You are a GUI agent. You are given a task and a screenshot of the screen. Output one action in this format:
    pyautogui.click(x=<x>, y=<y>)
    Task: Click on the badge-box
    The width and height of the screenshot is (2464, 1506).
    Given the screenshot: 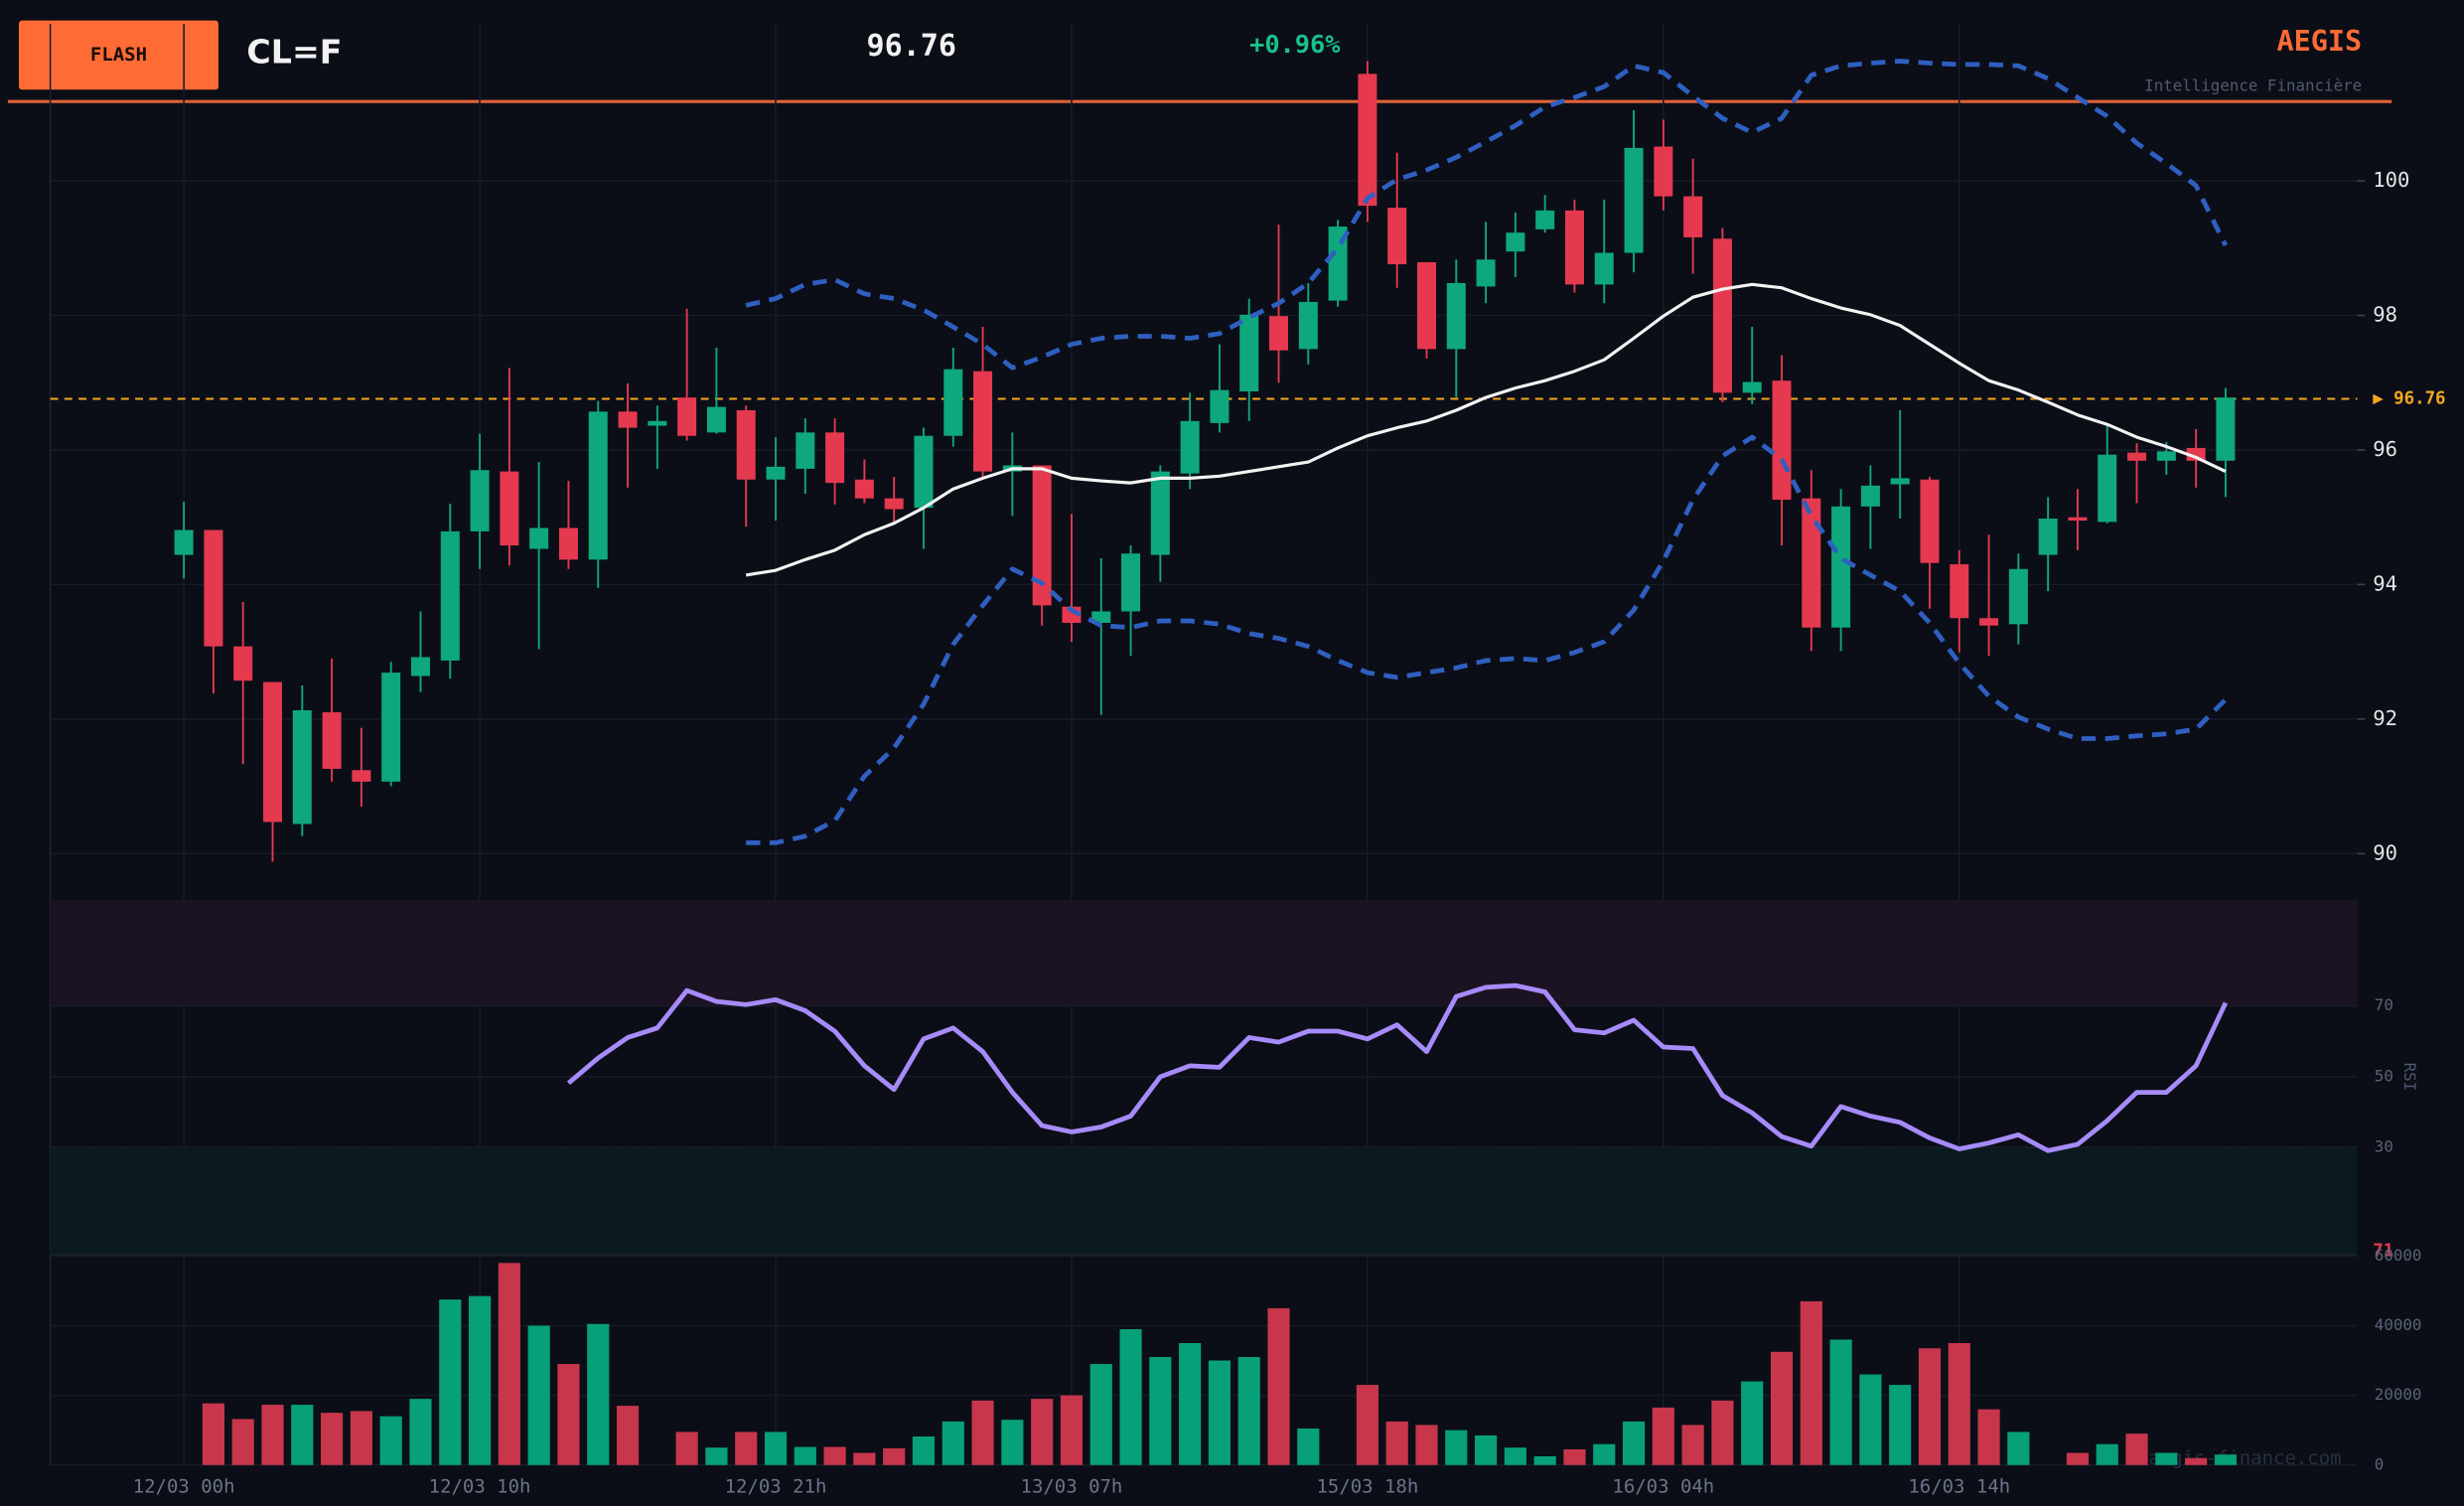 What is the action you would take?
    pyautogui.click(x=118, y=55)
    